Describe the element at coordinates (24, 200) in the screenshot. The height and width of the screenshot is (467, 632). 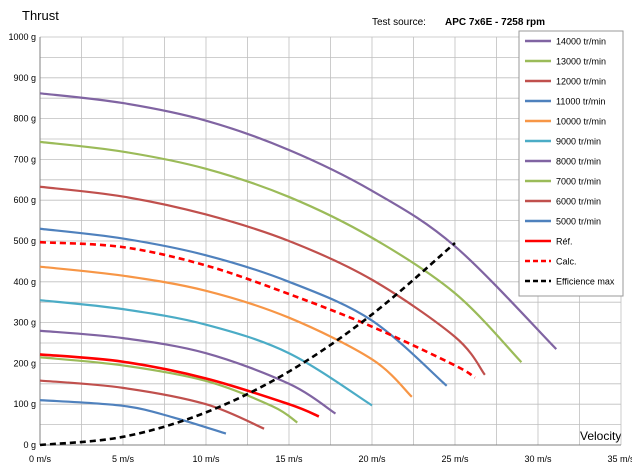
I see `y-tick-label: 600 g` at that location.